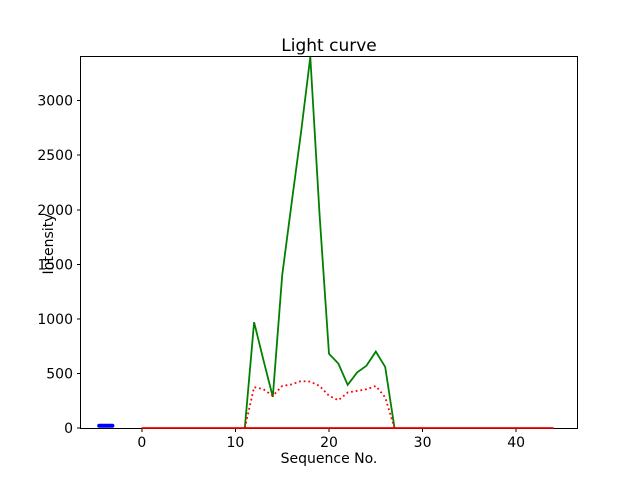 Image resolution: width=640 pixels, height=480 pixels. What do you see at coordinates (236, 443) in the screenshot?
I see `x-tick-label: 10` at bounding box center [236, 443].